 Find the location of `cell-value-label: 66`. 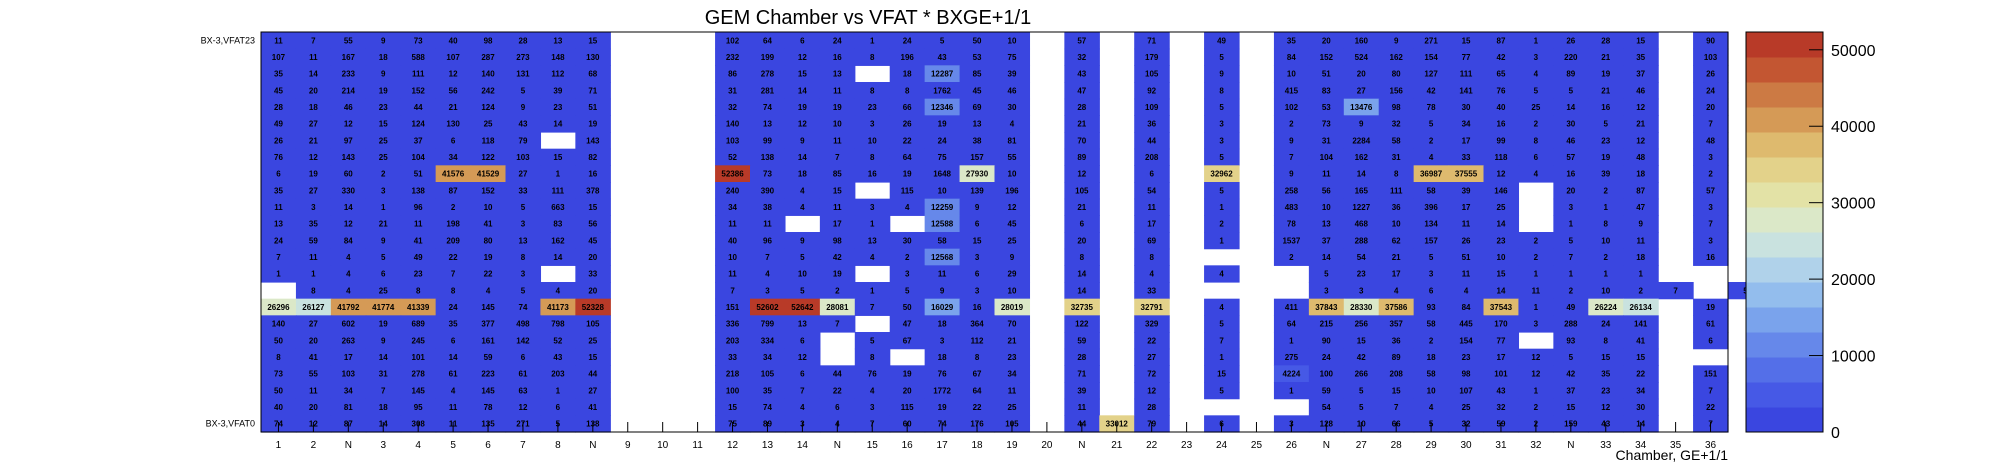

cell-value-label: 66 is located at coordinates (907, 107).